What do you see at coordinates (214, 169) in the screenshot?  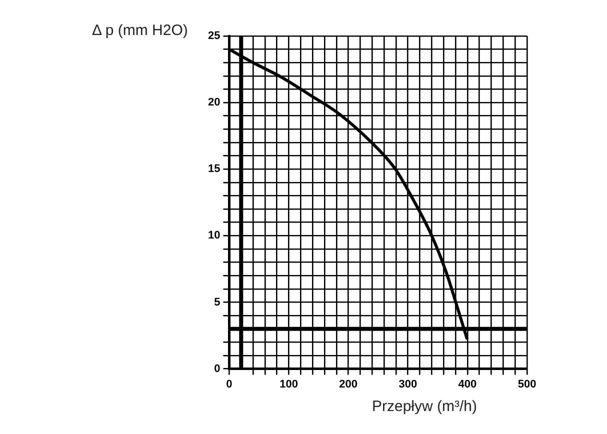 I see `y-tick-label: 15` at bounding box center [214, 169].